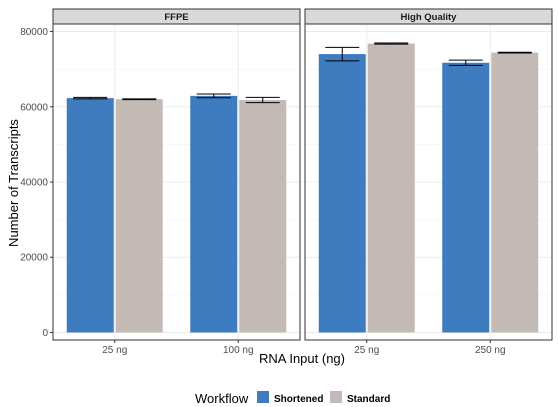  I want to click on legend-key-shortened, so click(263, 397).